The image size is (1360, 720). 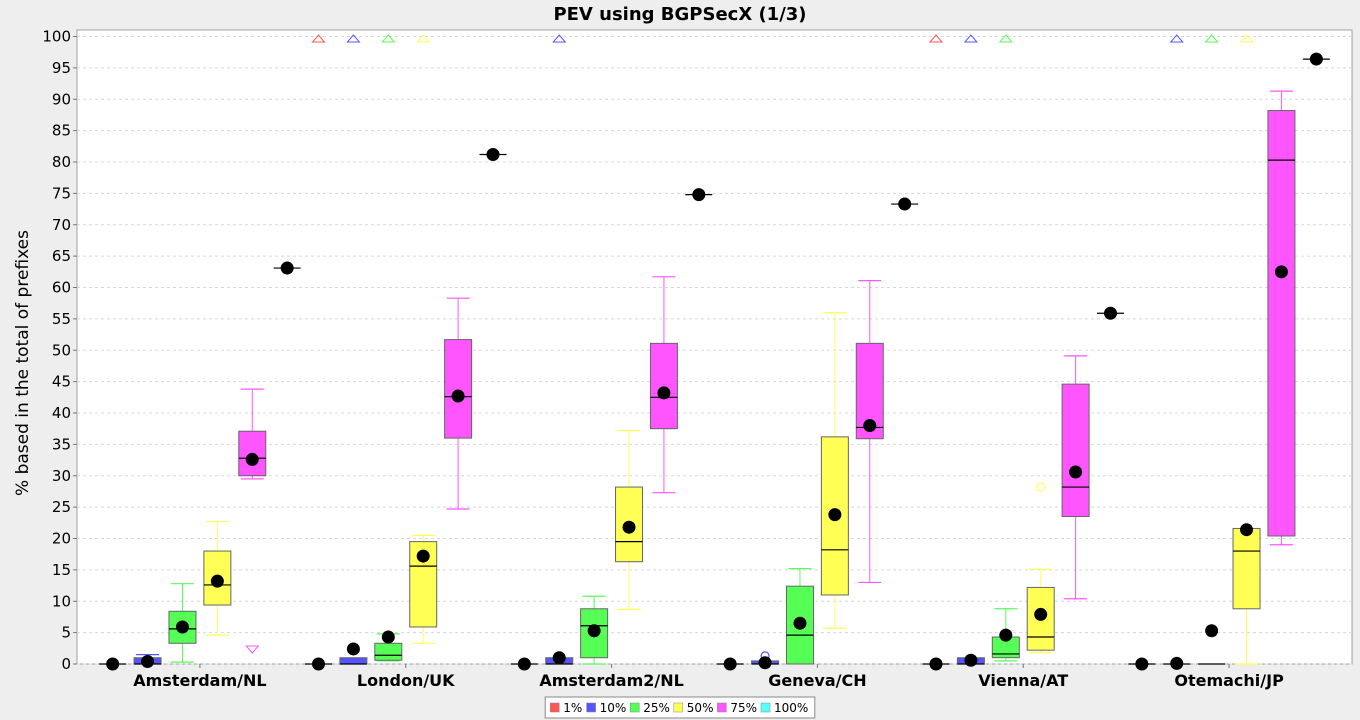 What do you see at coordinates (611, 680) in the screenshot?
I see `x-tick-label: Amsterdam2/NL` at bounding box center [611, 680].